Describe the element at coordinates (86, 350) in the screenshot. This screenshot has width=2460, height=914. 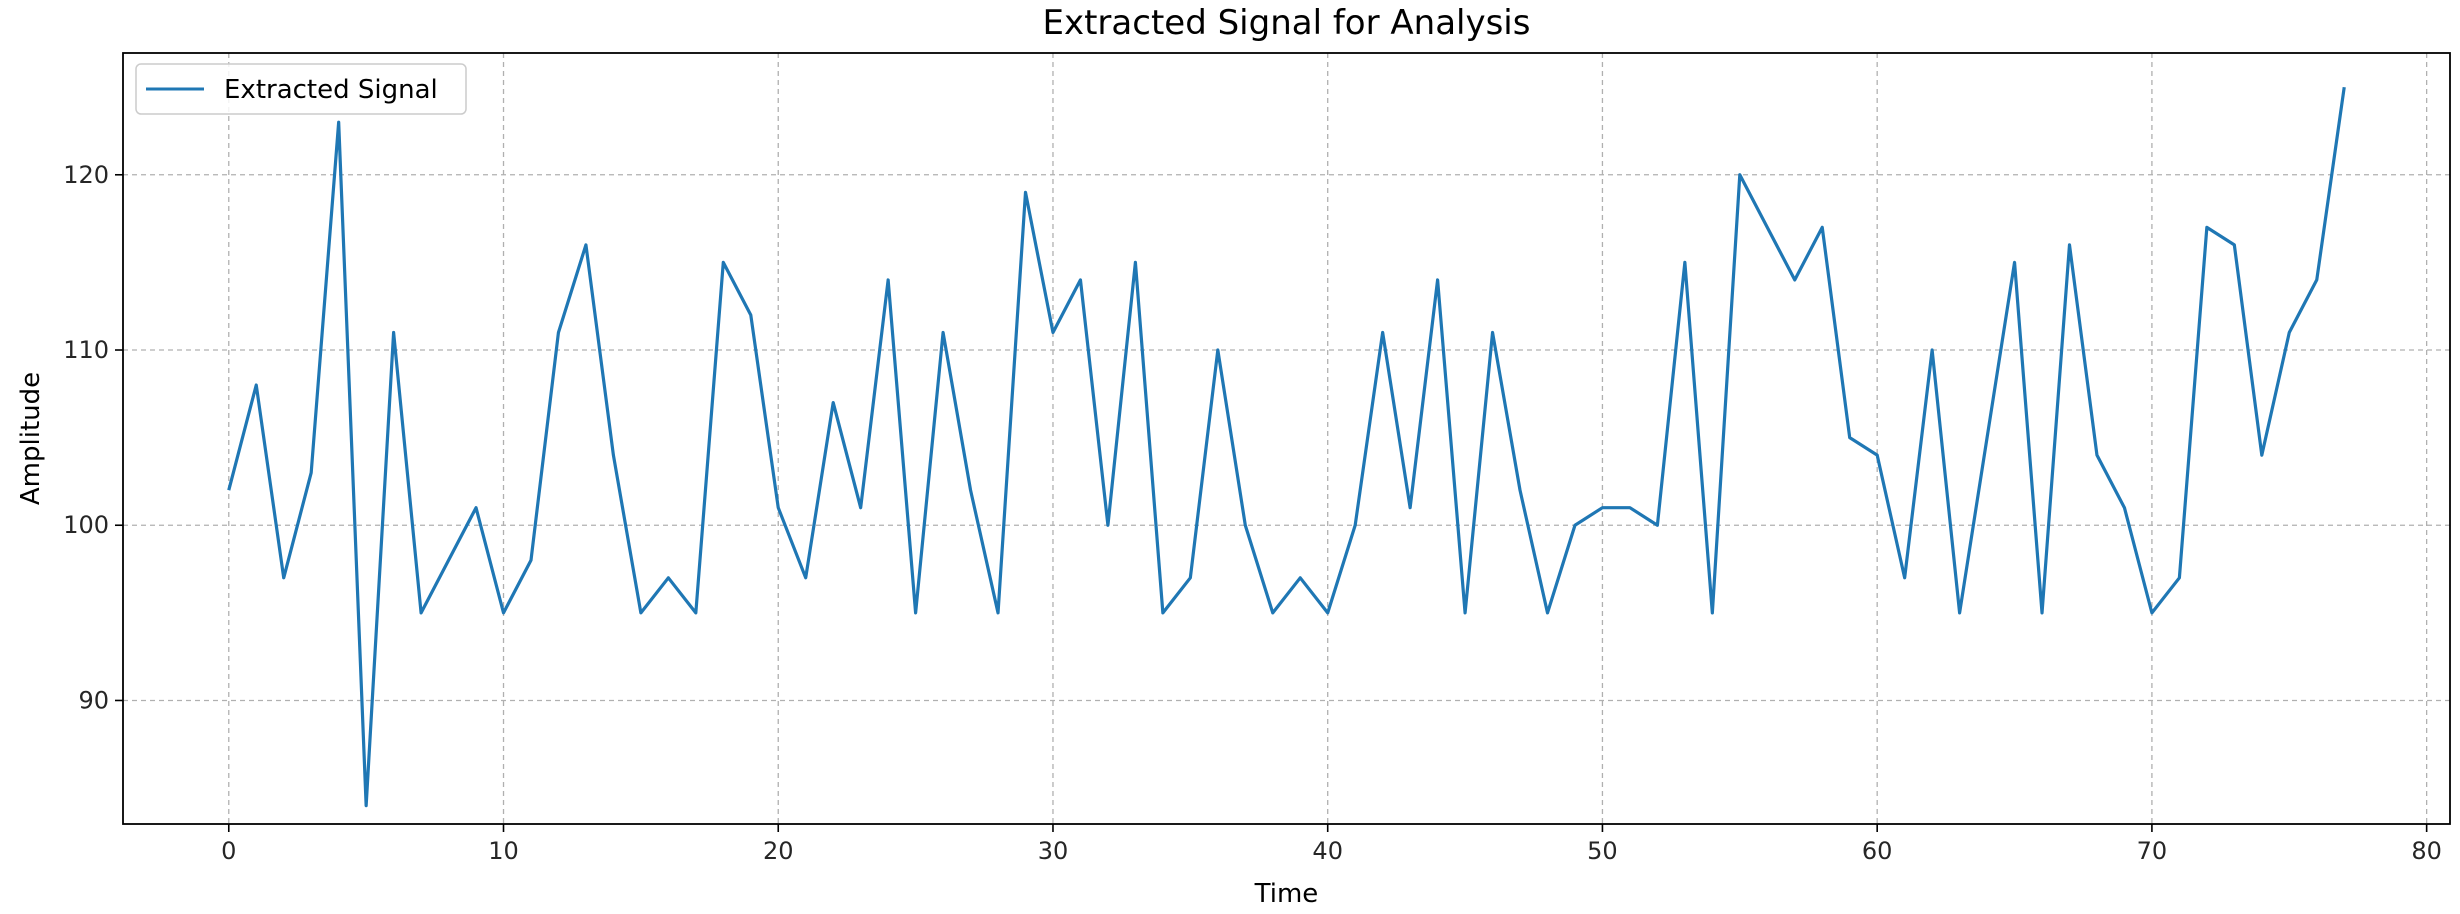
I see `y-tick-label: 110` at that location.